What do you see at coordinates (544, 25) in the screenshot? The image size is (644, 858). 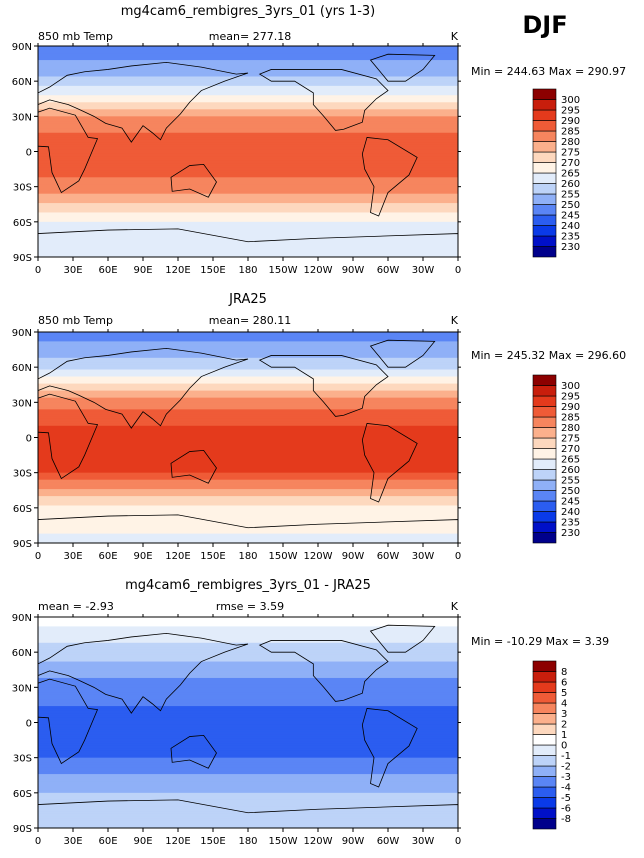 I see `season-label: DJF` at bounding box center [544, 25].